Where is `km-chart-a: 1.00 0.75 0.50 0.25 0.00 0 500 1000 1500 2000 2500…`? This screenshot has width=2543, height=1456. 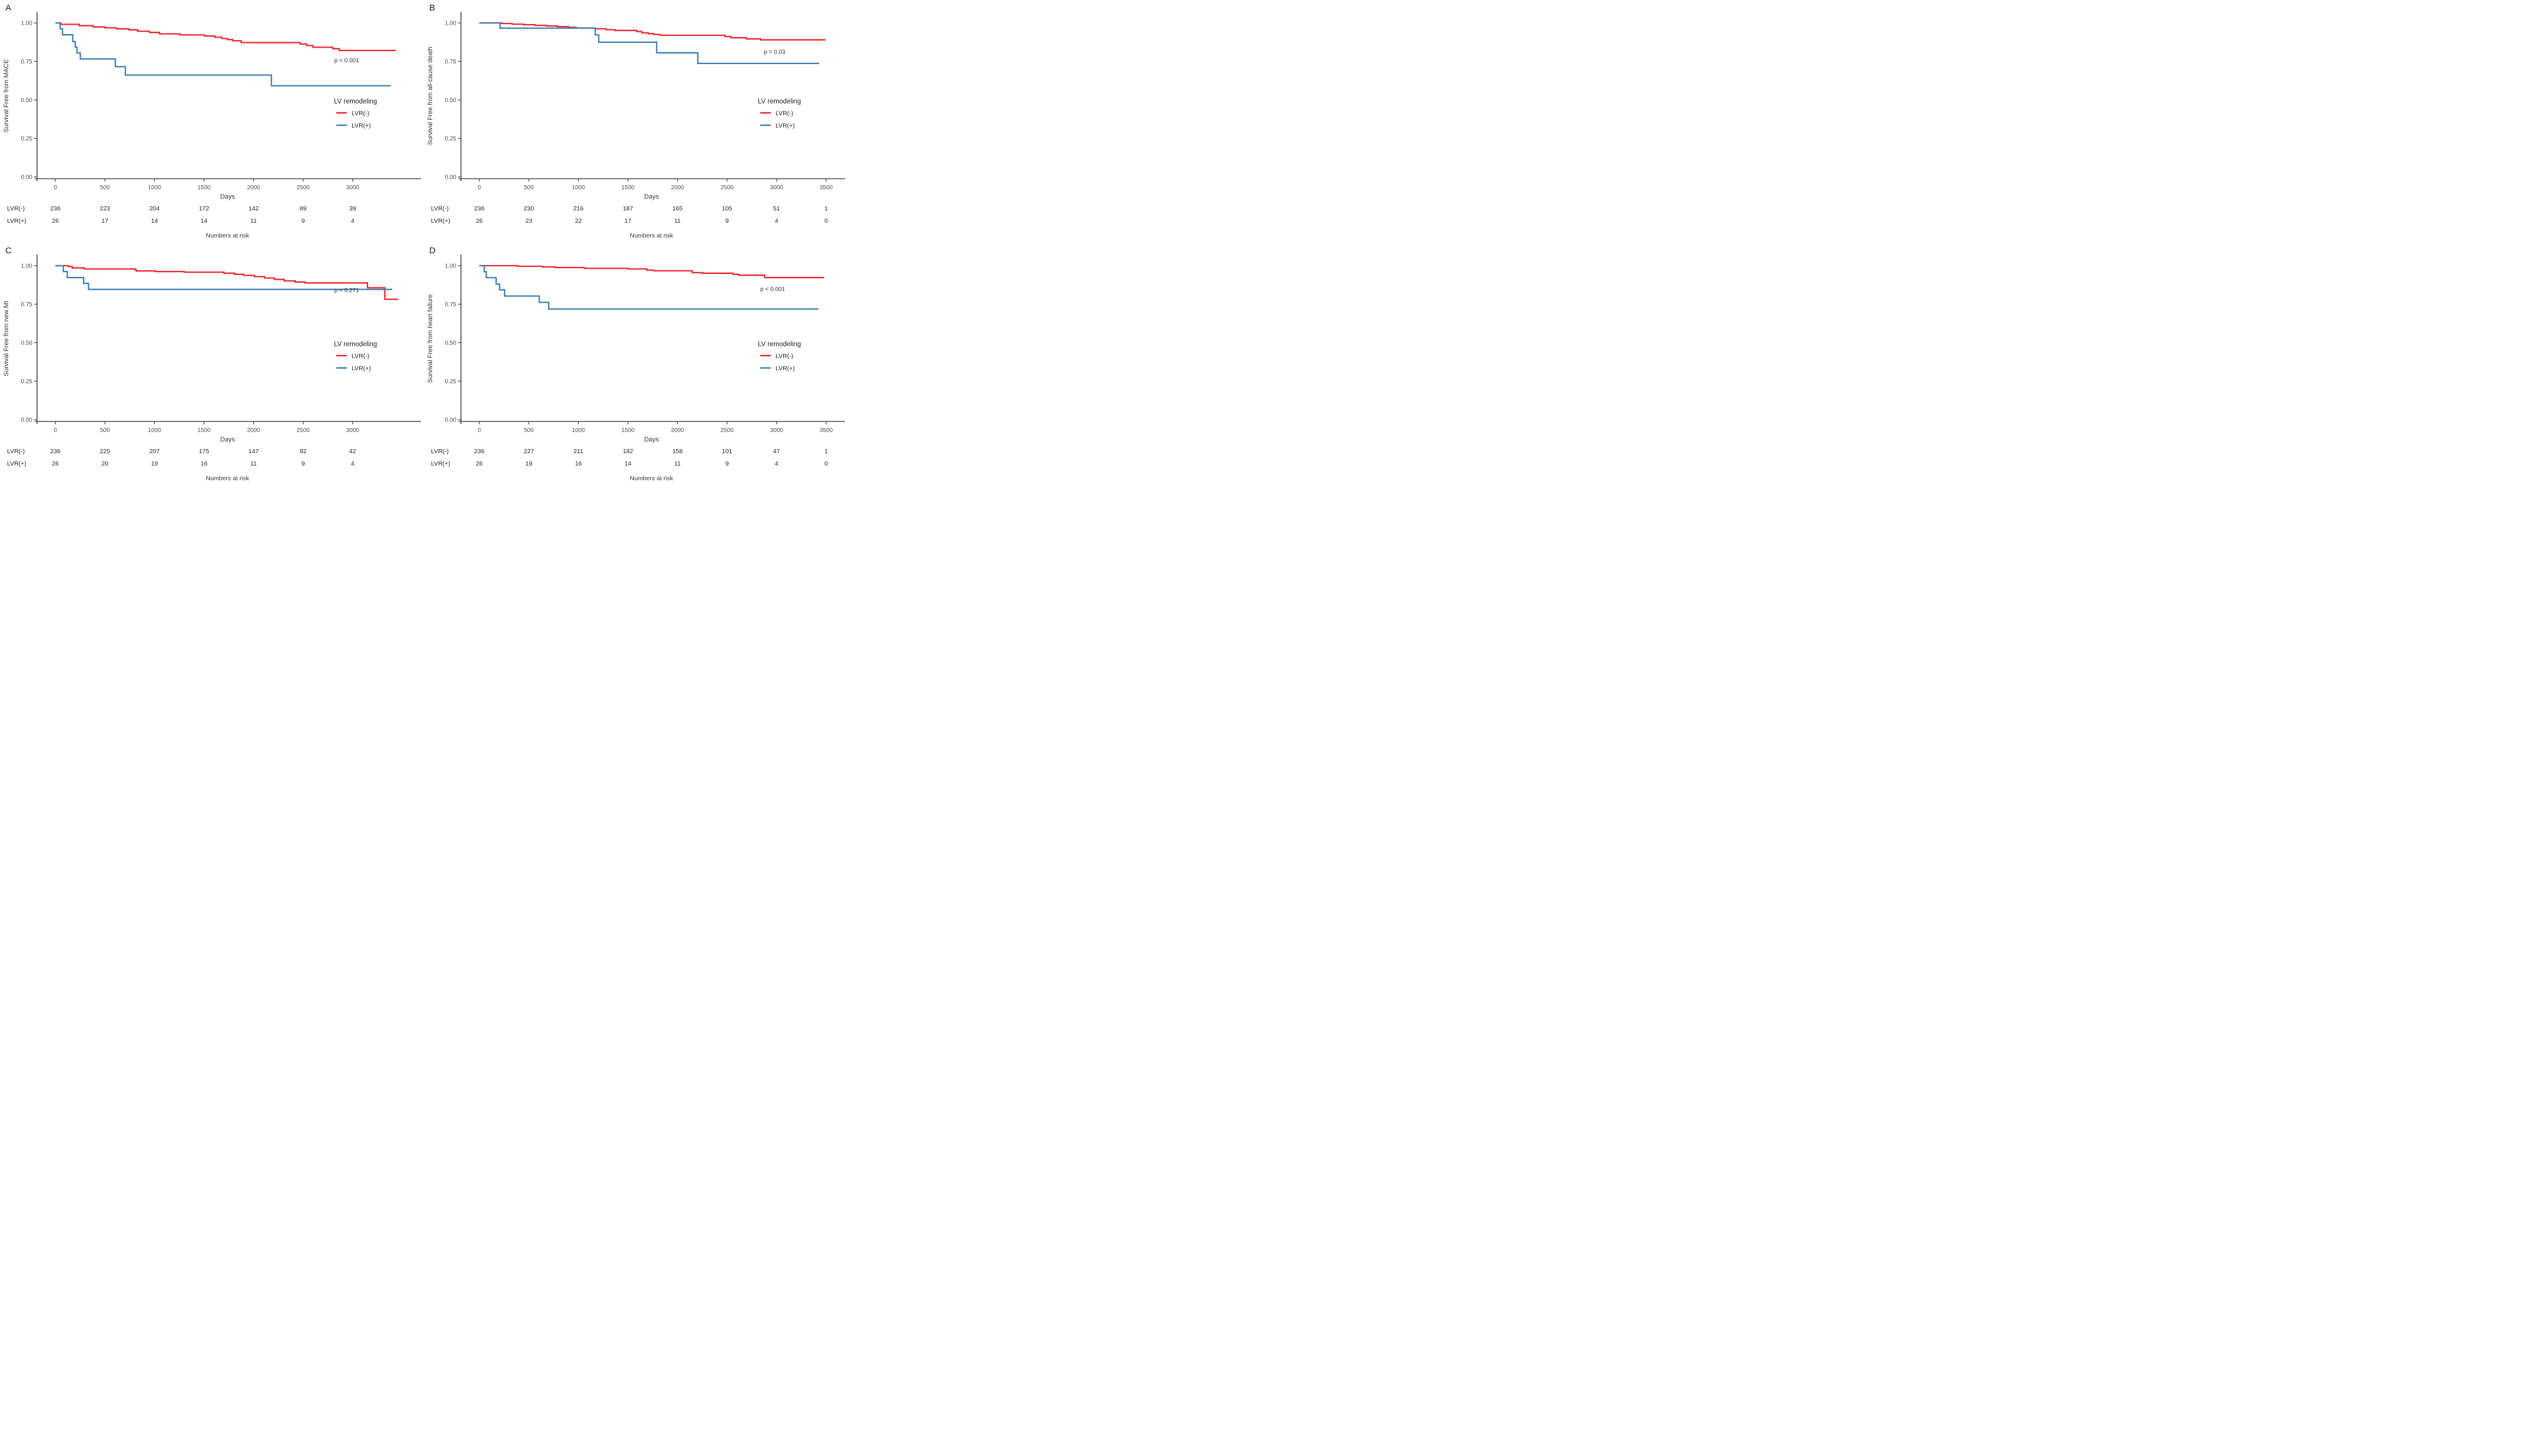
km-chart-a: 1.00 0.75 0.50 0.25 0.00 0 500 1000 1500 2000 2500… is located at coordinates (212, 125).